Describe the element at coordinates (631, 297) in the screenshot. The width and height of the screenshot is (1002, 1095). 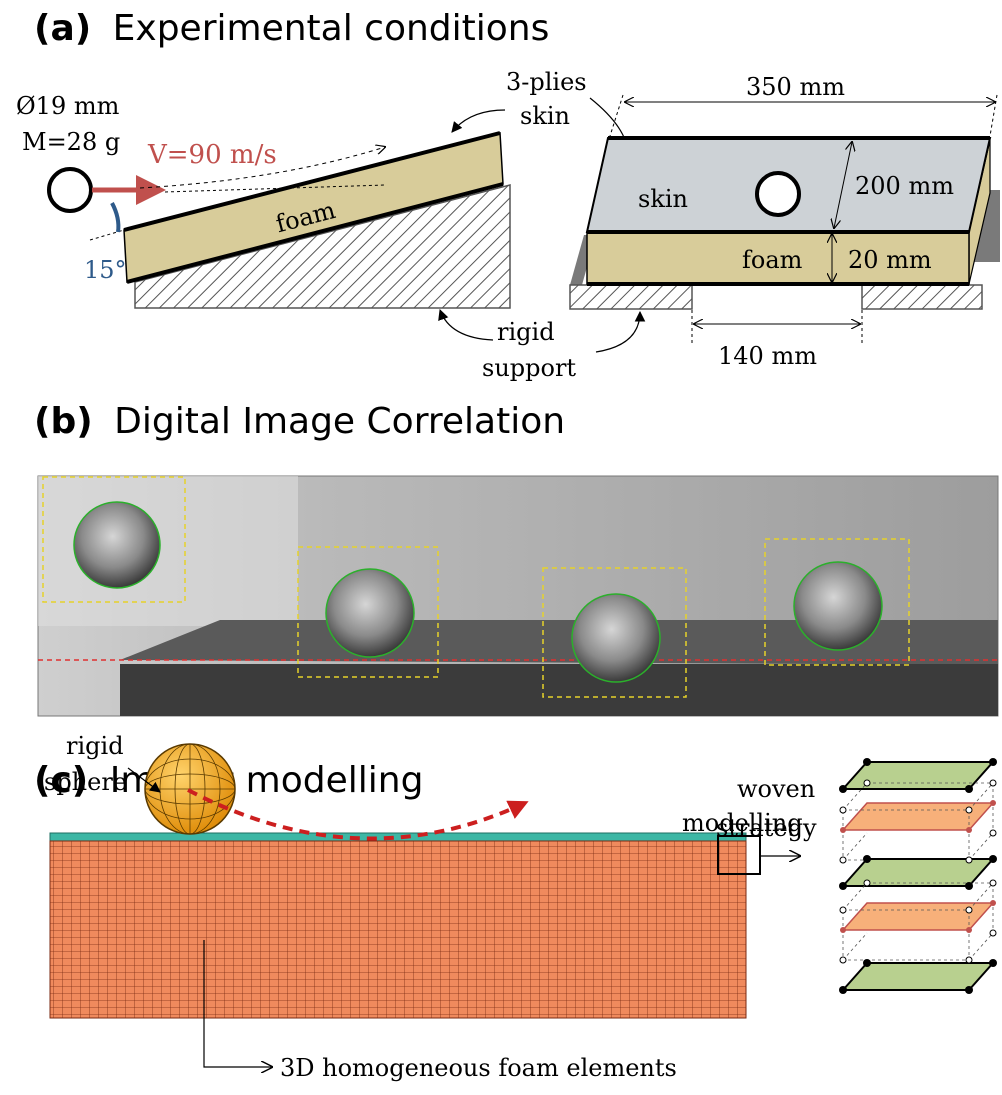
I see `support-left` at that location.